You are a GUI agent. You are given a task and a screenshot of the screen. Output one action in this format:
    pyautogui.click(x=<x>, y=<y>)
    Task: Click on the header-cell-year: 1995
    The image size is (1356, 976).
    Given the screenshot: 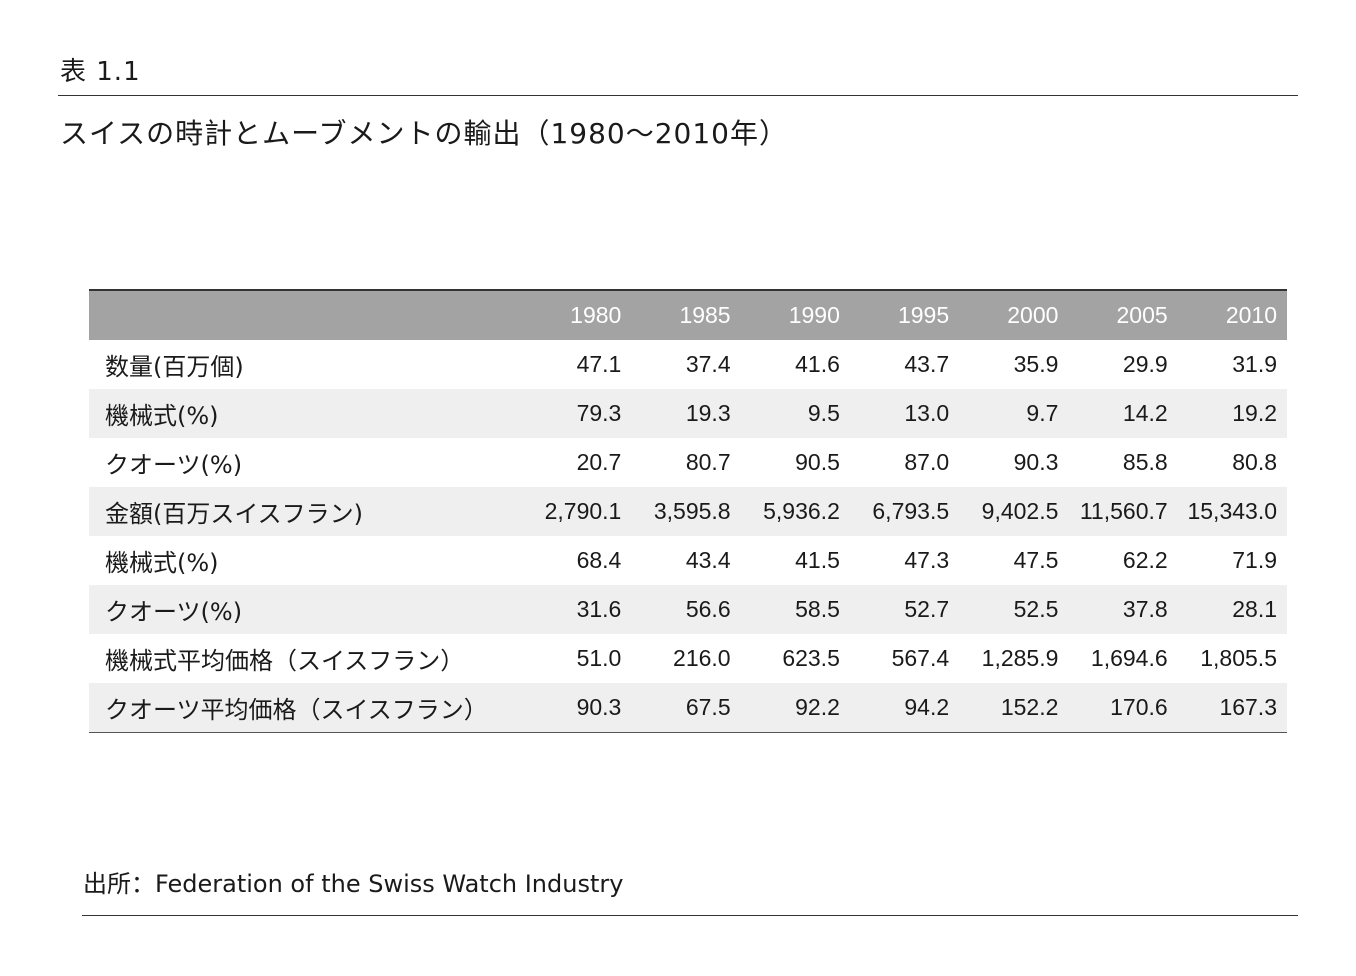 What is the action you would take?
    pyautogui.click(x=923, y=315)
    